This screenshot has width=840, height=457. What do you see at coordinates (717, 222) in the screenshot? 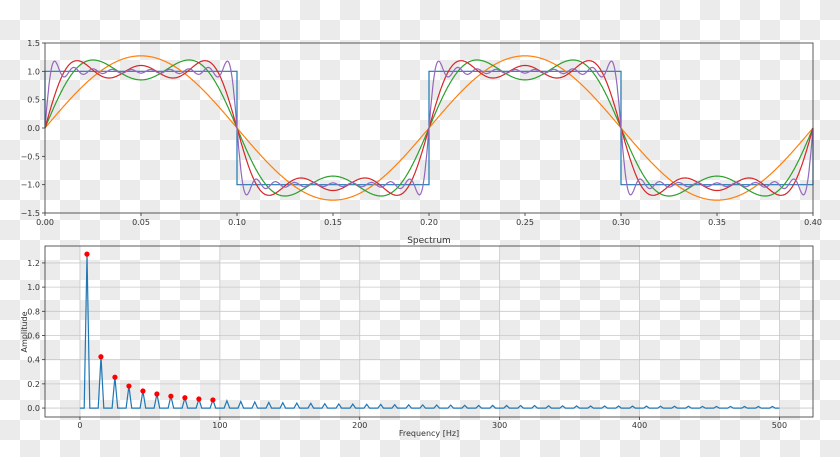
I see `x-tick-label: 0.35` at bounding box center [717, 222].